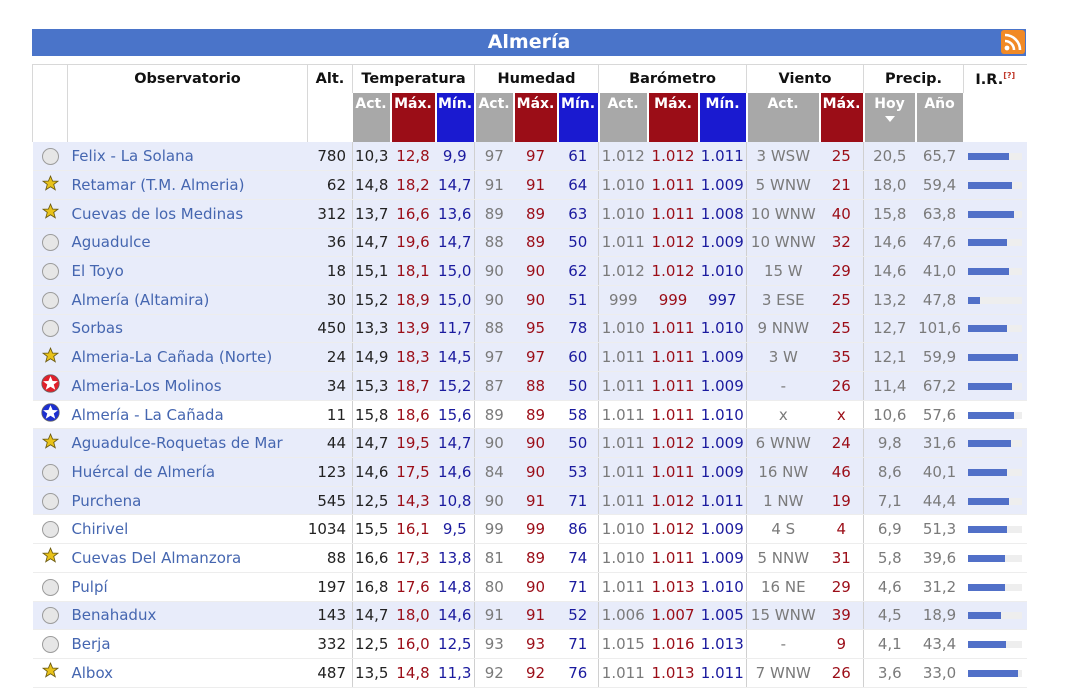 The width and height of the screenshot is (1080, 688). Describe the element at coordinates (455, 117) in the screenshot. I see `sub-temp-min: Mín.` at that location.